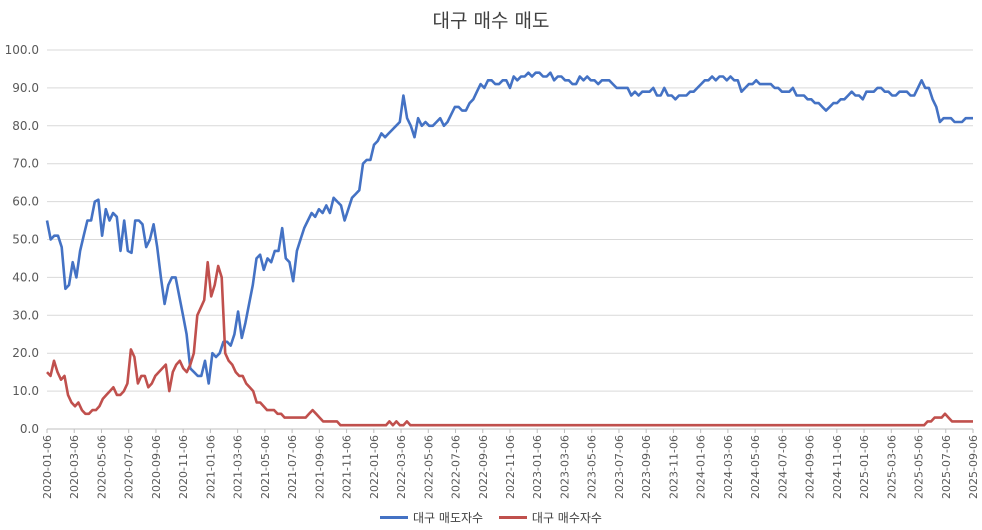 This screenshot has height=530, width=982. Describe the element at coordinates (448, 518) in the screenshot. I see `legend-label-seller: 대구 매도자수` at that location.